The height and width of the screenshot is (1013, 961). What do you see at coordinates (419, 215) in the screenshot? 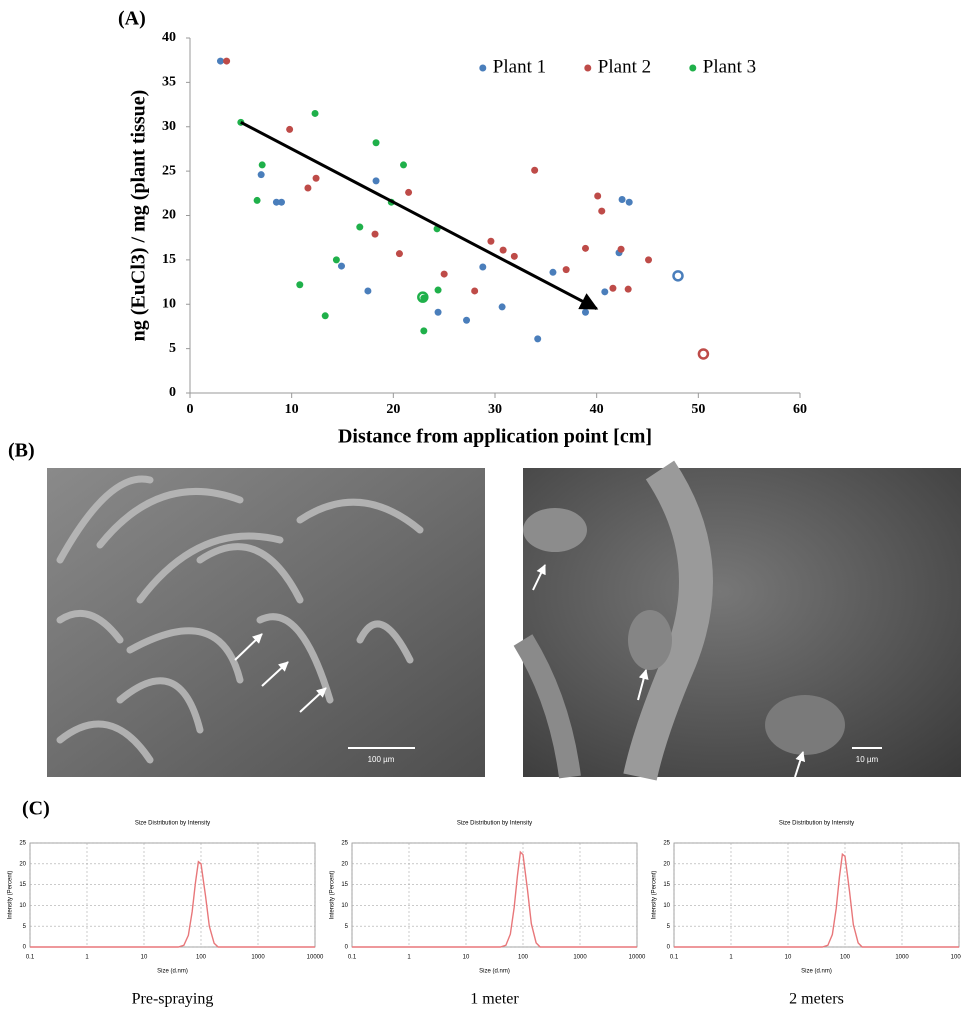
I see `trend-arrow` at bounding box center [419, 215].